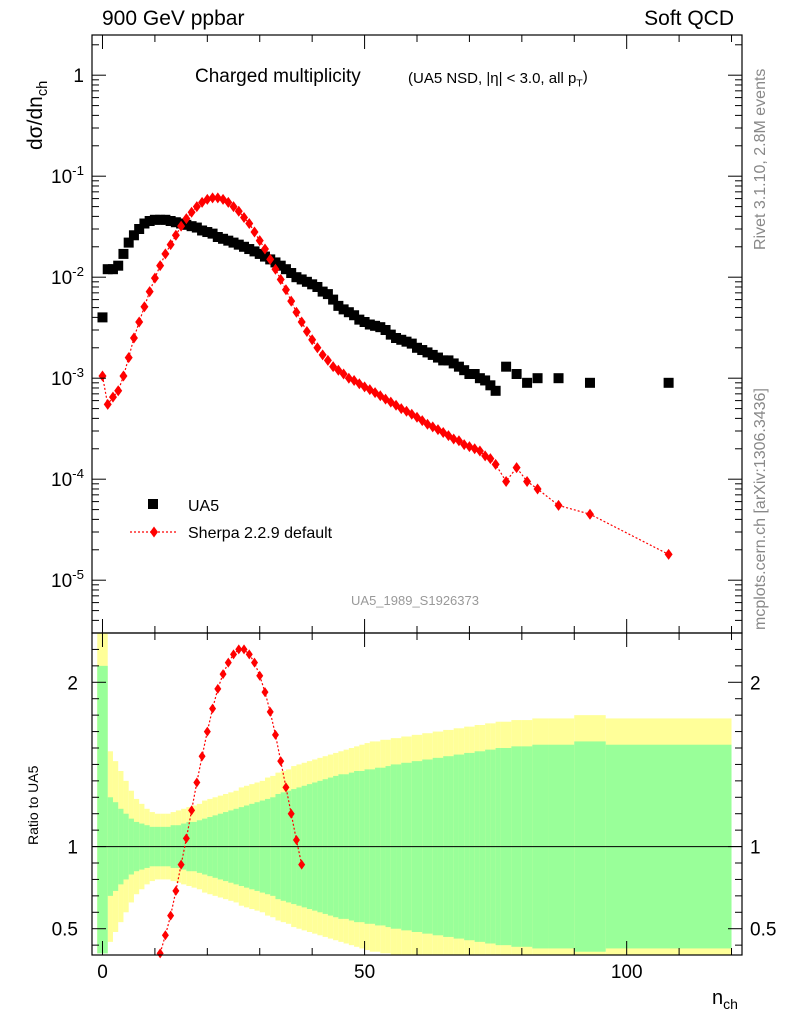 The width and height of the screenshot is (786, 1024). What do you see at coordinates (173, 18) in the screenshot?
I see `header-left-label: 900 GeV ppbar` at bounding box center [173, 18].